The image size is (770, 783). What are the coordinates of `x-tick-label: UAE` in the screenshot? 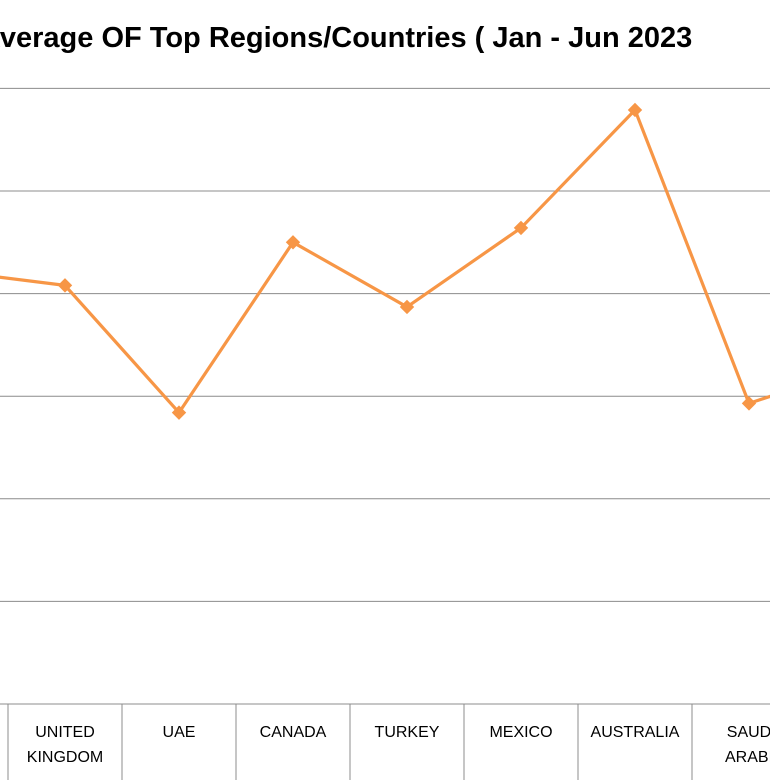 It's located at (179, 732).